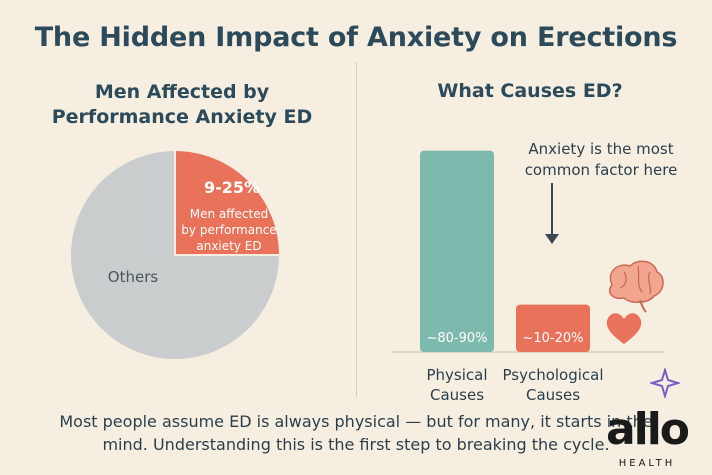 The image size is (712, 475). I want to click on pie-chart, so click(175, 254).